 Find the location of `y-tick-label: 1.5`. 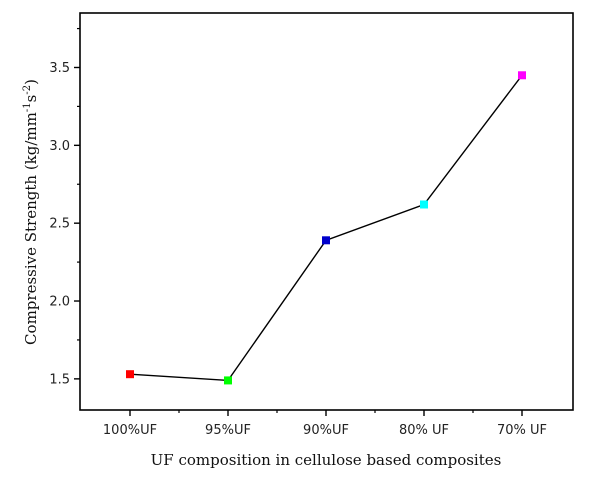

y-tick-label: 1.5 is located at coordinates (59, 379).